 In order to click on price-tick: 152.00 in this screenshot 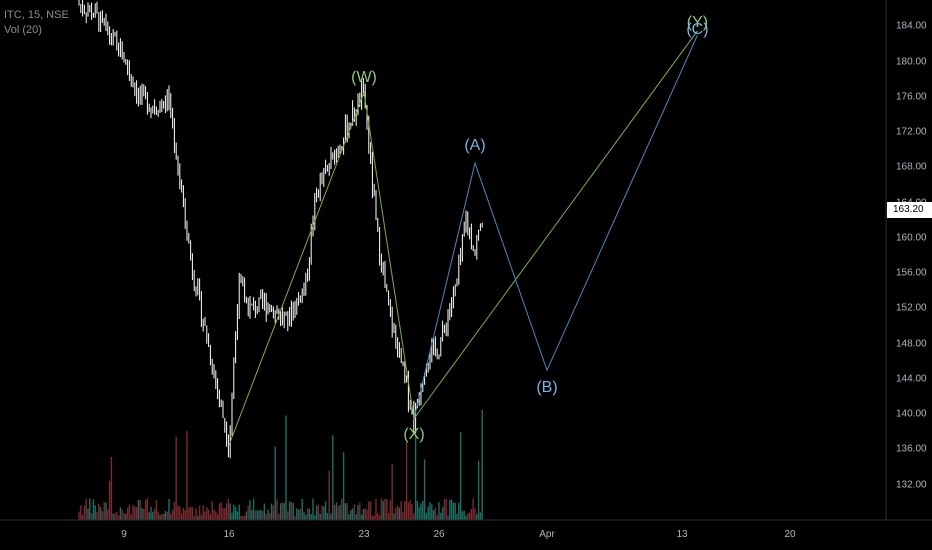, I will do `click(911, 308)`.